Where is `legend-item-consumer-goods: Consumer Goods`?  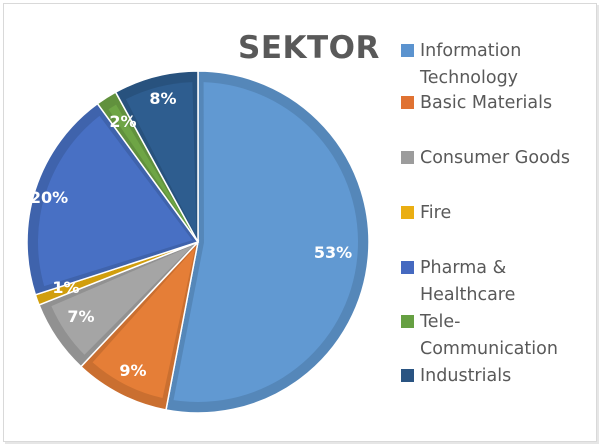
legend-item-consumer-goods: Consumer Goods is located at coordinates (495, 158).